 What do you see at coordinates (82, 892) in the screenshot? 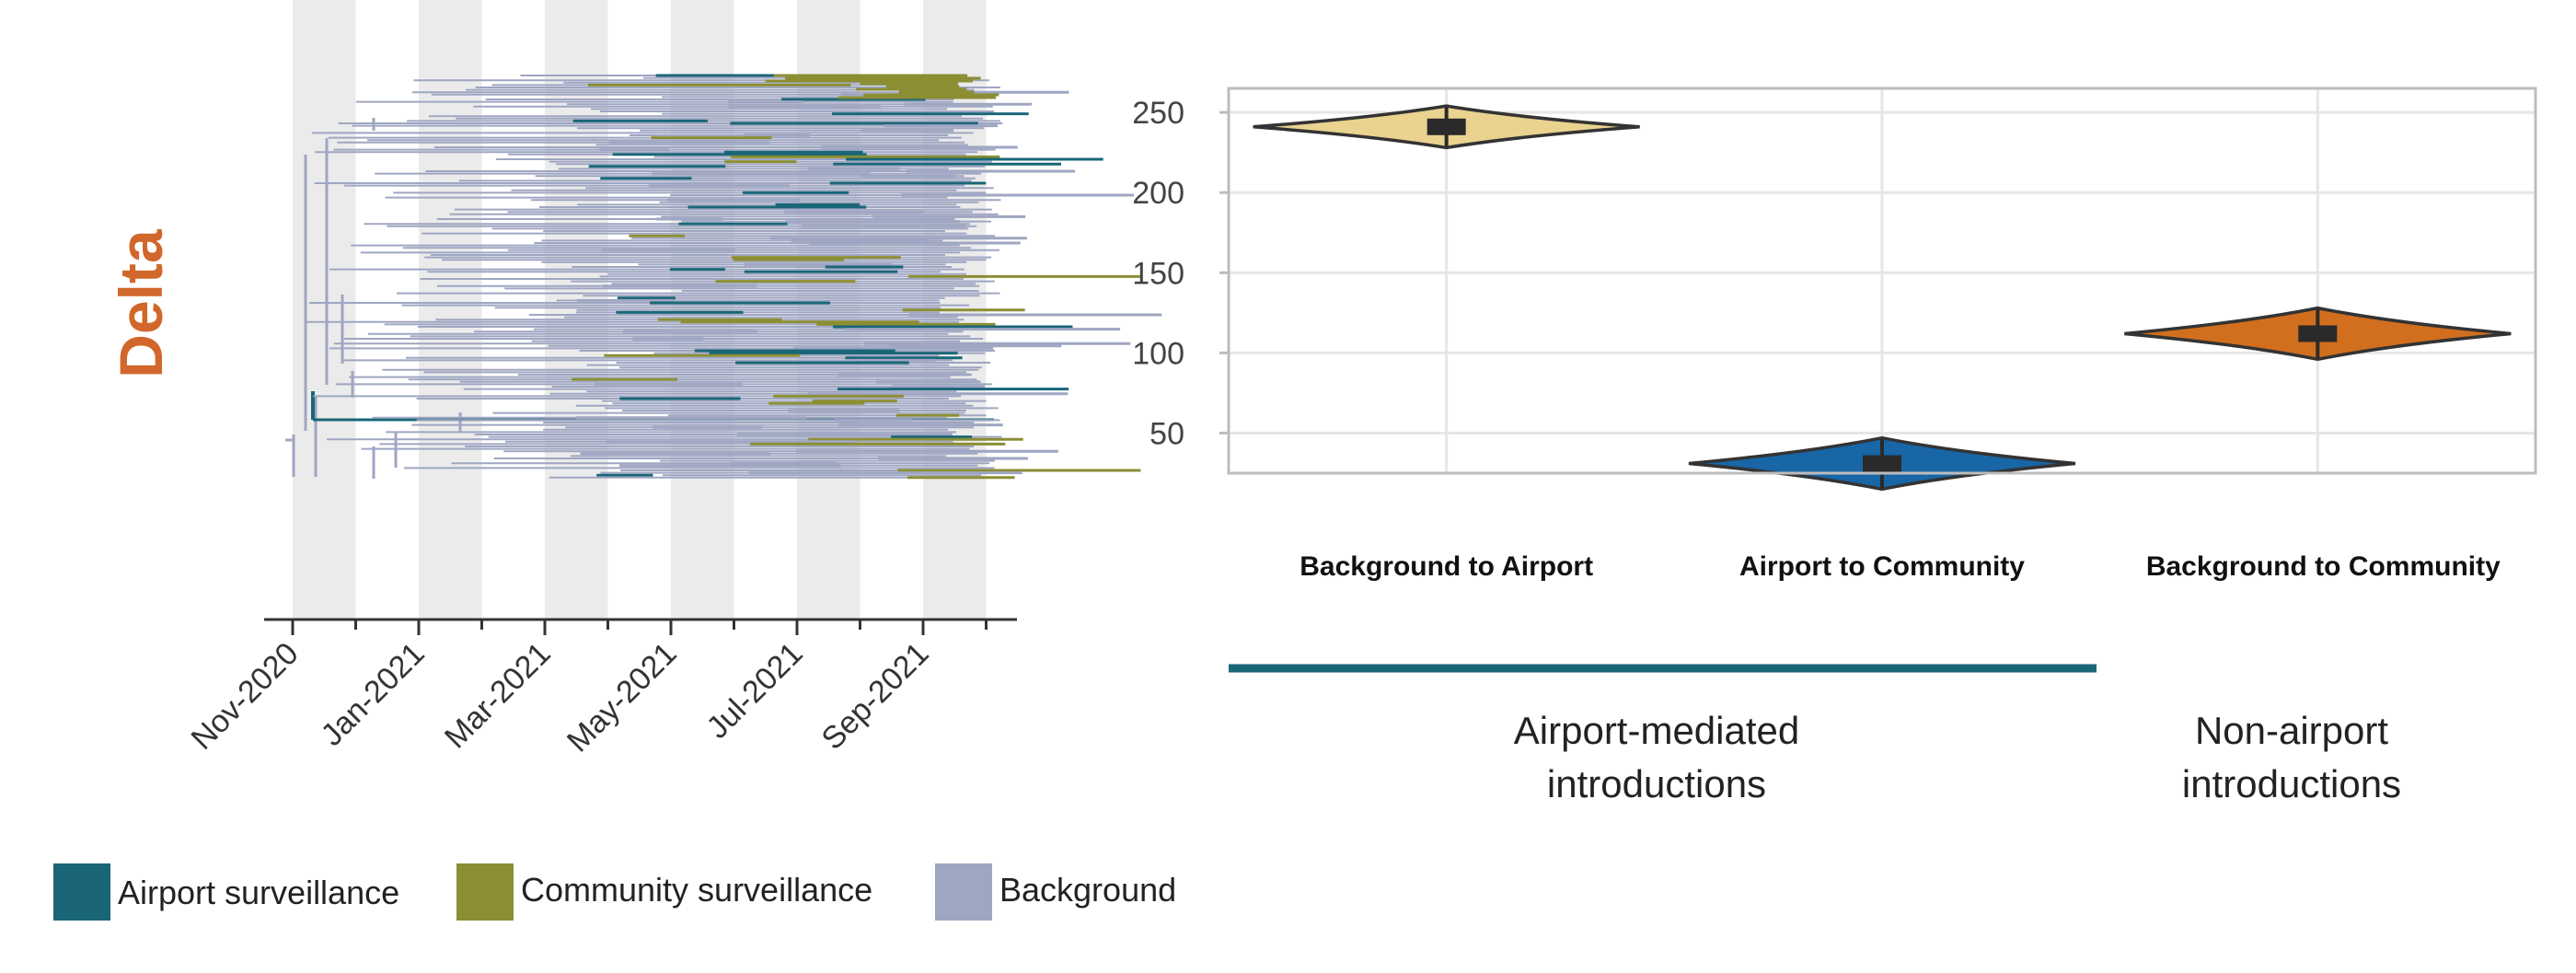
I see `legend-swatch-airport` at bounding box center [82, 892].